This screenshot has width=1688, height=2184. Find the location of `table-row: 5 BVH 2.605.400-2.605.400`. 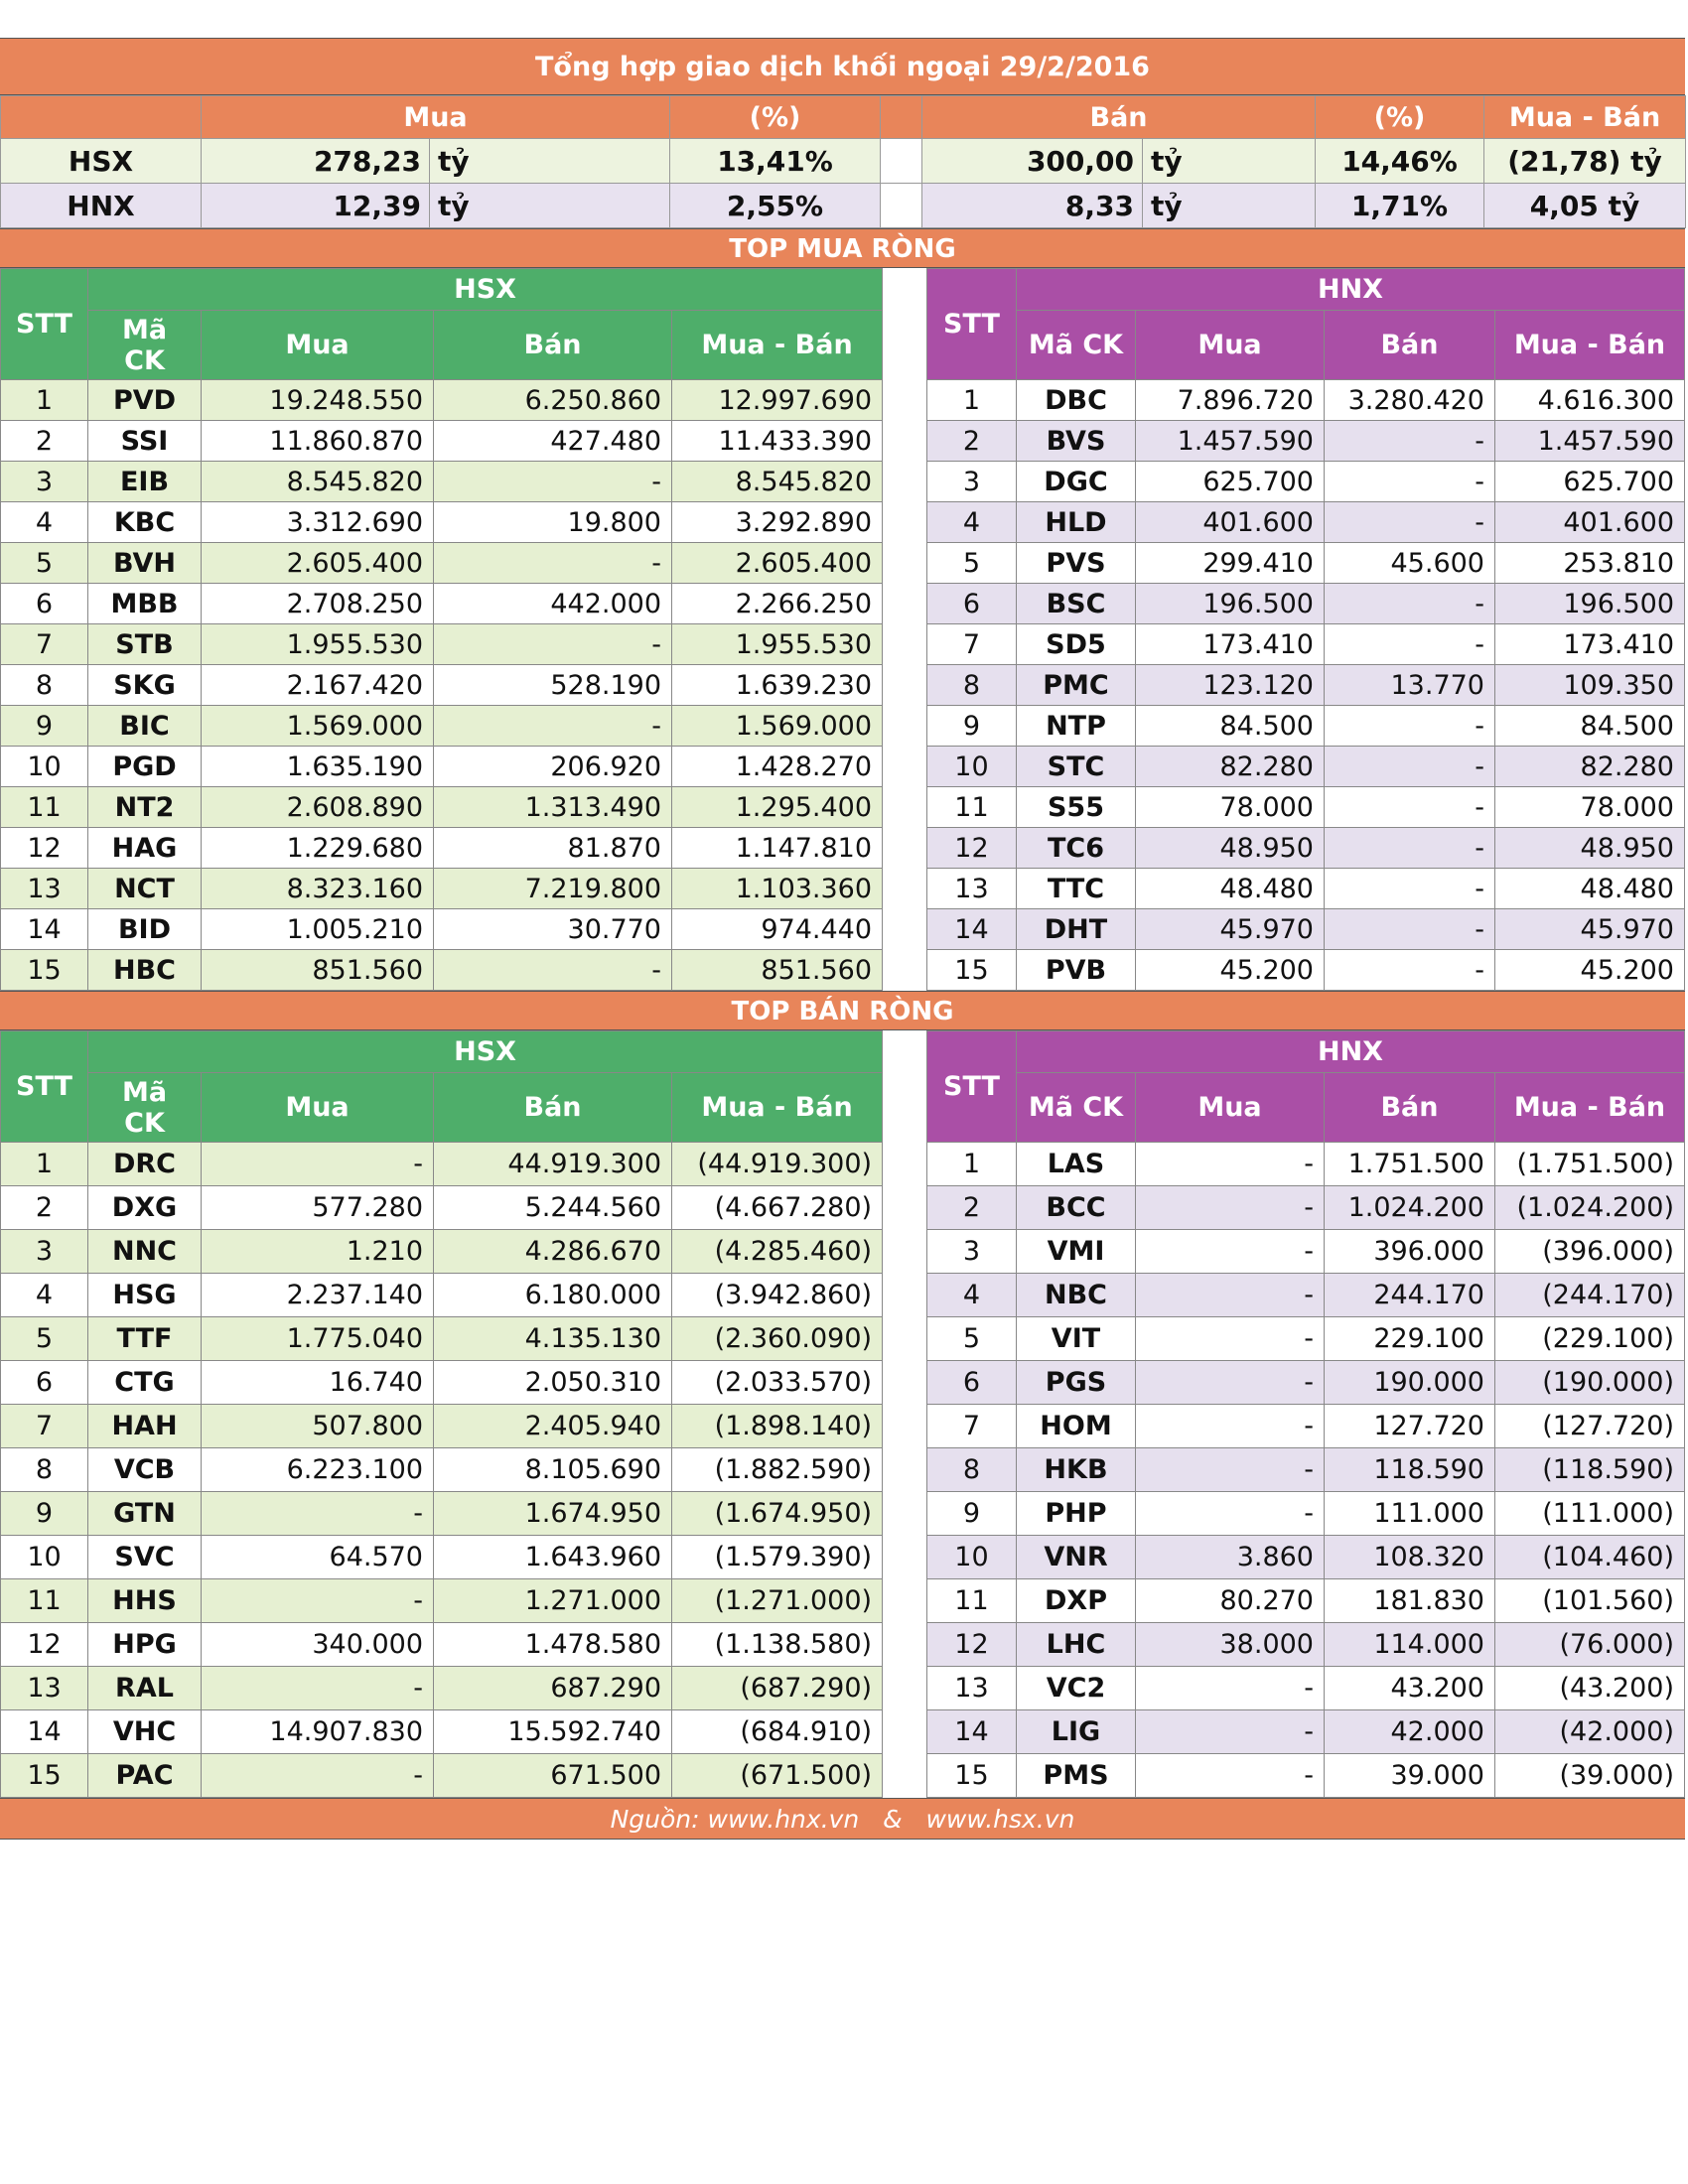

table-row: 5 BVH 2.605.400-2.605.400 is located at coordinates (442, 563).